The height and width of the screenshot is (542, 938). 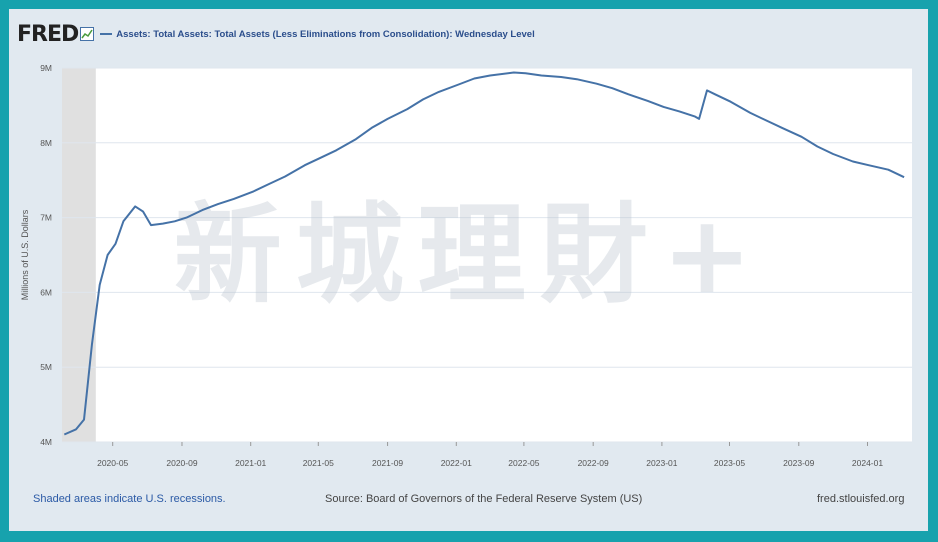 I want to click on x-tick-label: 2021-01, so click(x=250, y=463).